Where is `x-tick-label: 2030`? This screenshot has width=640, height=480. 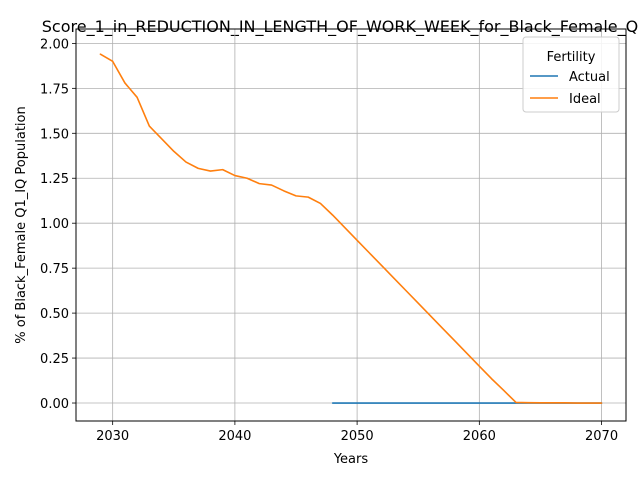 x-tick-label: 2030 is located at coordinates (112, 436).